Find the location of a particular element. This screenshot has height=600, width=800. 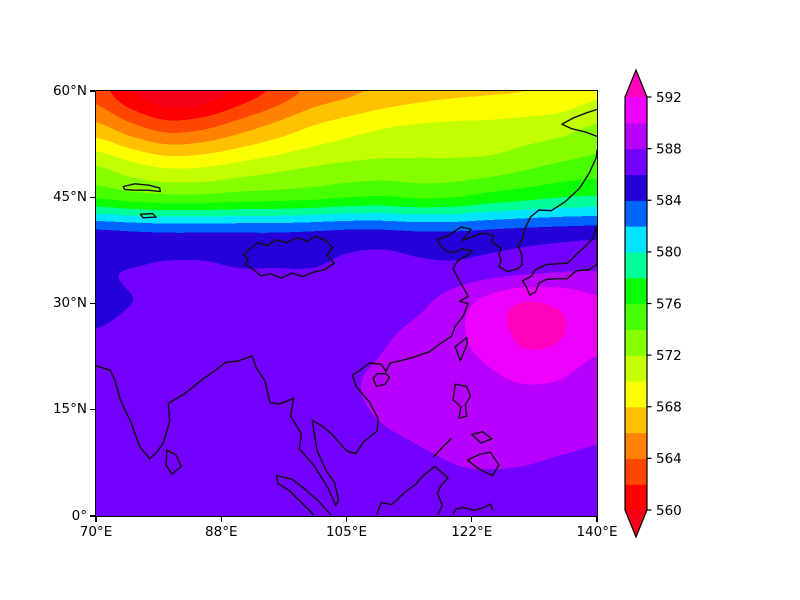

colorbar-tick-label: 584 is located at coordinates (669, 201).